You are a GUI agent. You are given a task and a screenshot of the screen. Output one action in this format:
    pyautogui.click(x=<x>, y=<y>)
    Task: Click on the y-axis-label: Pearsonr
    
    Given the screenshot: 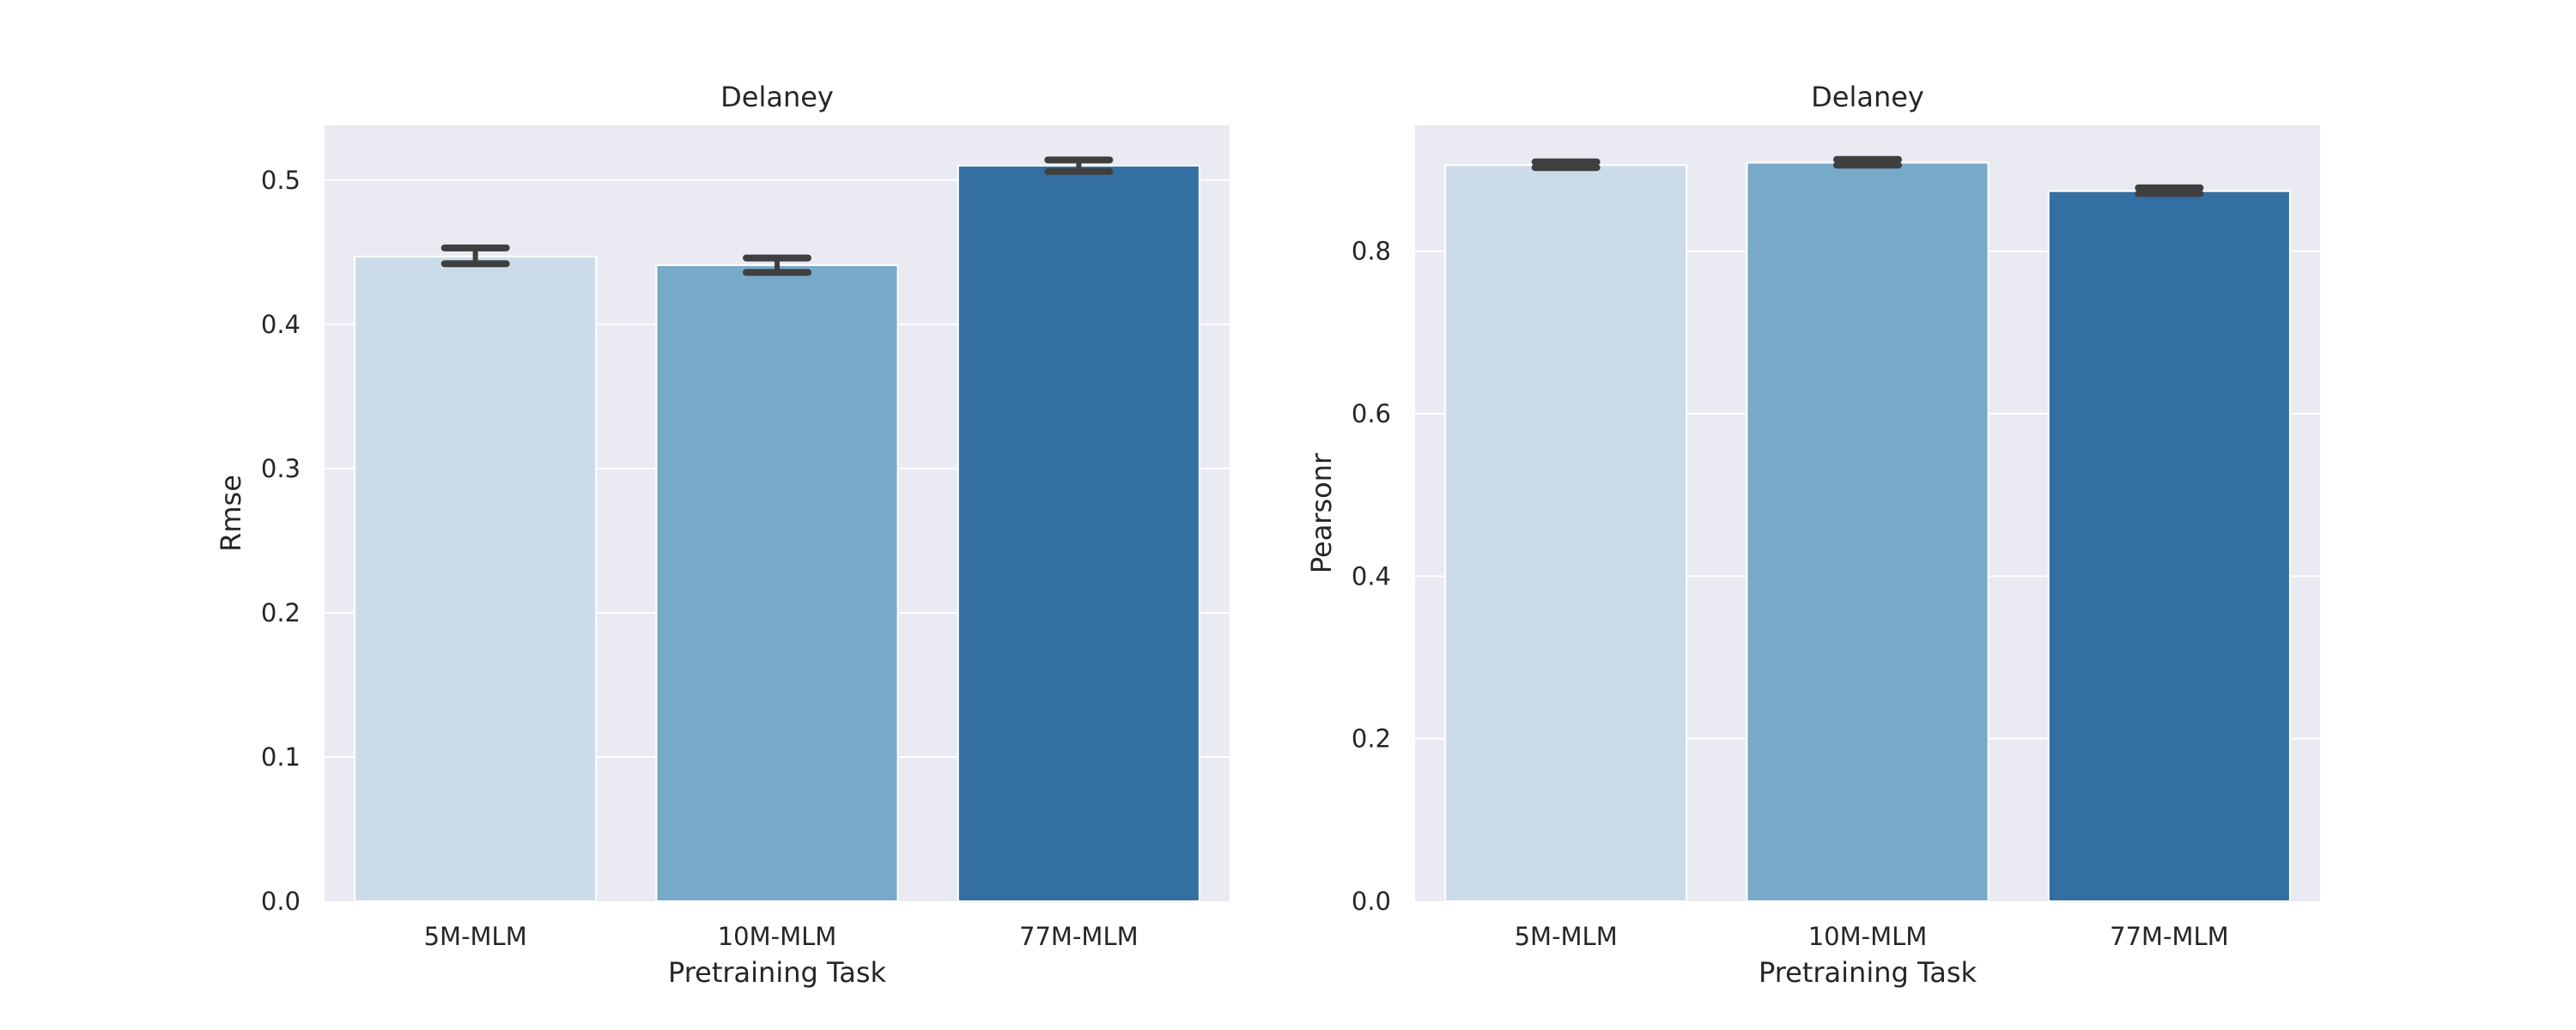 What is the action you would take?
    pyautogui.click(x=1321, y=512)
    